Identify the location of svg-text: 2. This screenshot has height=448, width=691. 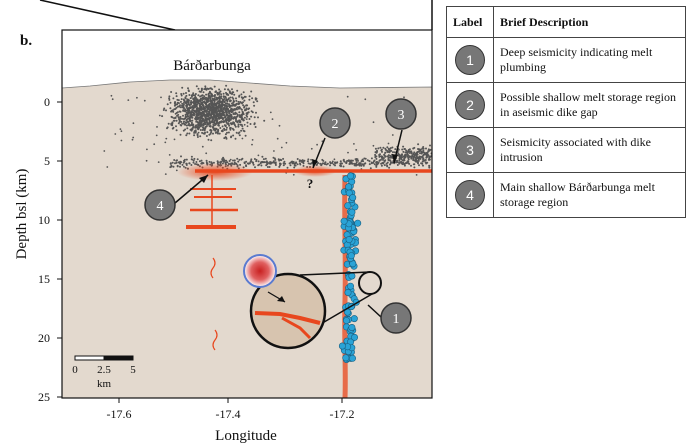
(335, 124).